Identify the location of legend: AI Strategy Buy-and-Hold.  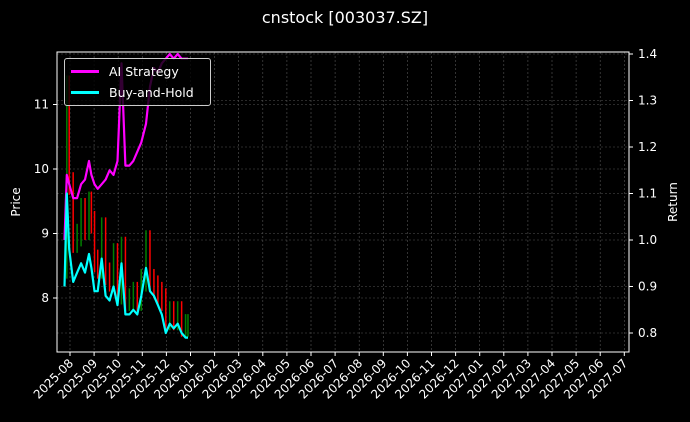
(137, 82).